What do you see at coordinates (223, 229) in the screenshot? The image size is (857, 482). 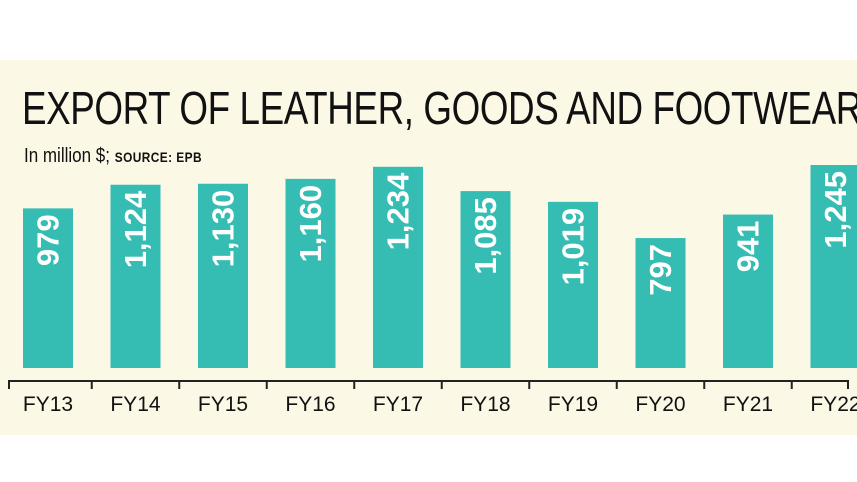 I see `value-label-fy15: 1,130` at bounding box center [223, 229].